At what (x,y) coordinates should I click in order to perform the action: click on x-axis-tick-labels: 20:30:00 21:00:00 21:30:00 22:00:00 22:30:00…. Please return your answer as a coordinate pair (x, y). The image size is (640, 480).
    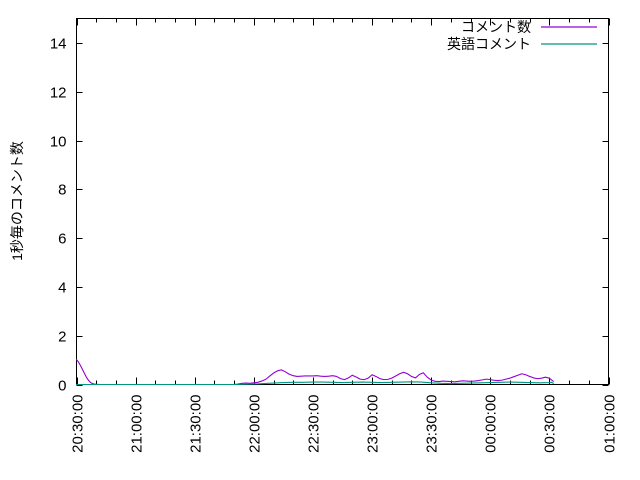
    Looking at the image, I should click on (344, 424).